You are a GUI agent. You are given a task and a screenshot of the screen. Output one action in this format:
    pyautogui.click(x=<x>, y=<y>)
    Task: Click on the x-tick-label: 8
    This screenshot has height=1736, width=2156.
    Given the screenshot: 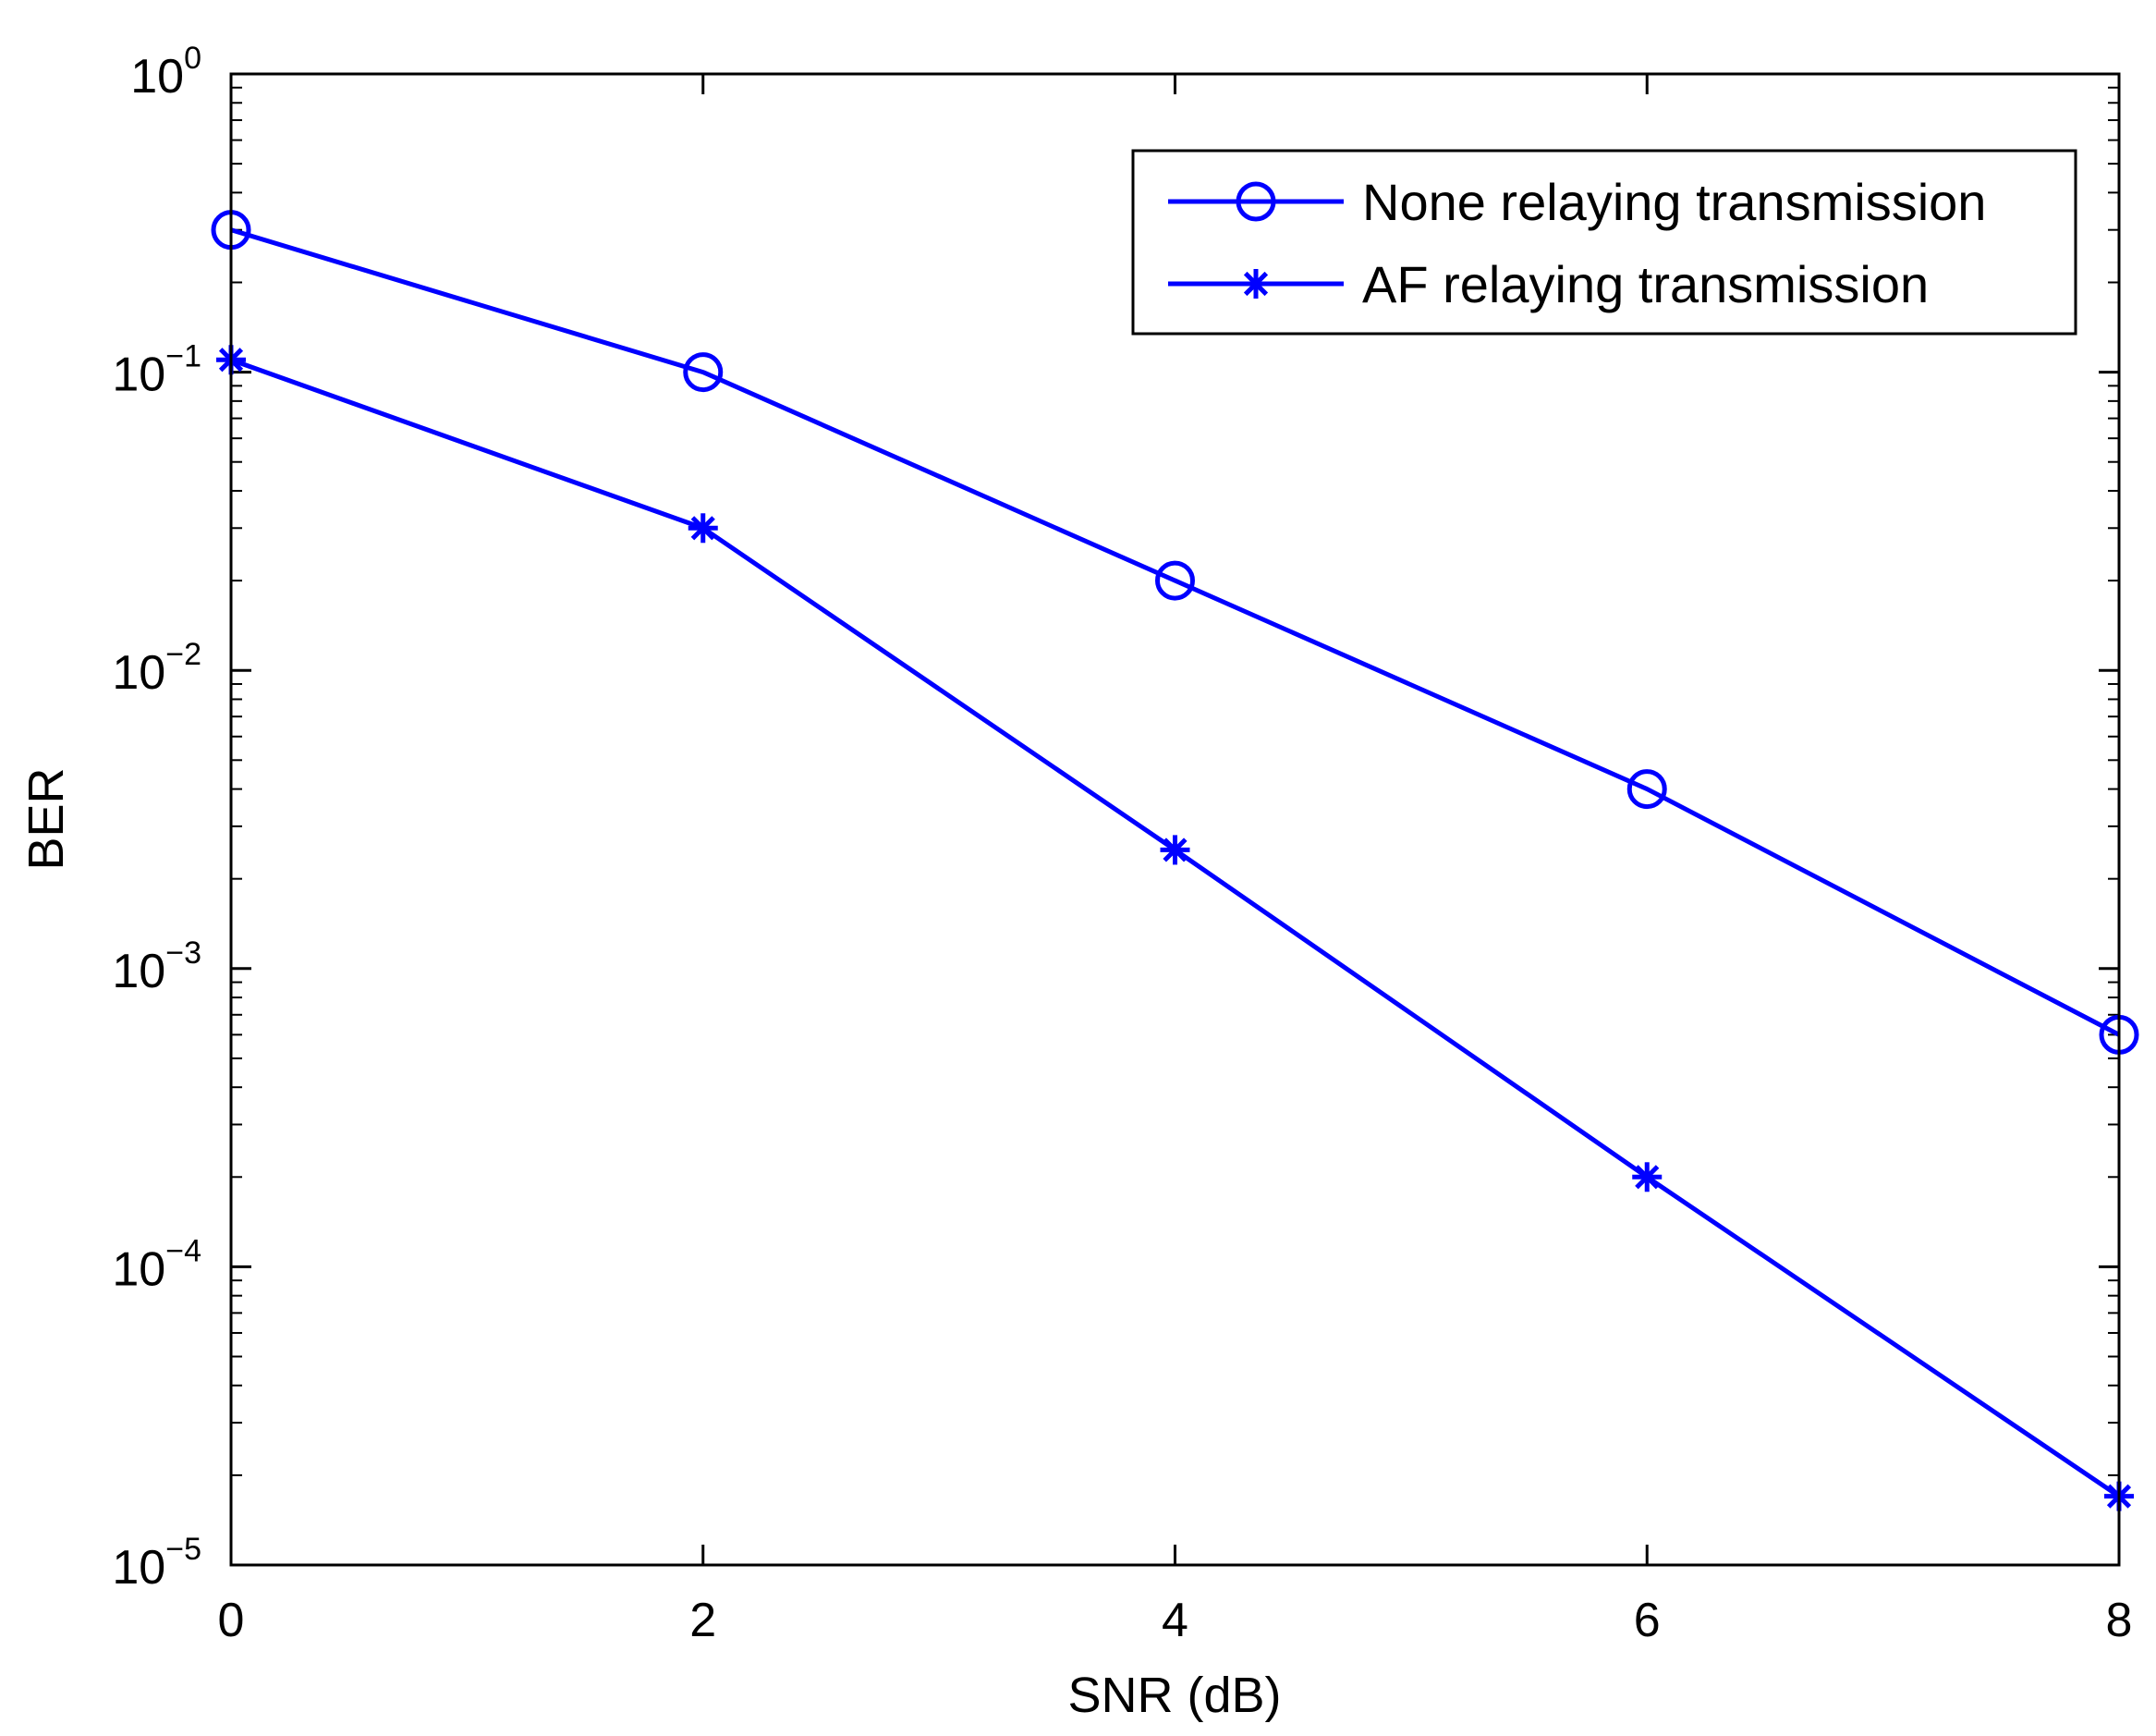 What is the action you would take?
    pyautogui.click(x=2119, y=1620)
    